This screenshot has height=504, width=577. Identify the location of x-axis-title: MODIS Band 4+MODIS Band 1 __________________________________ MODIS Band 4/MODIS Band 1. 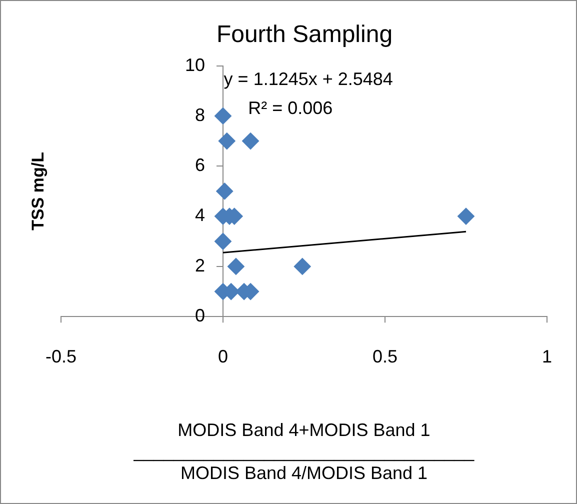
(304, 452).